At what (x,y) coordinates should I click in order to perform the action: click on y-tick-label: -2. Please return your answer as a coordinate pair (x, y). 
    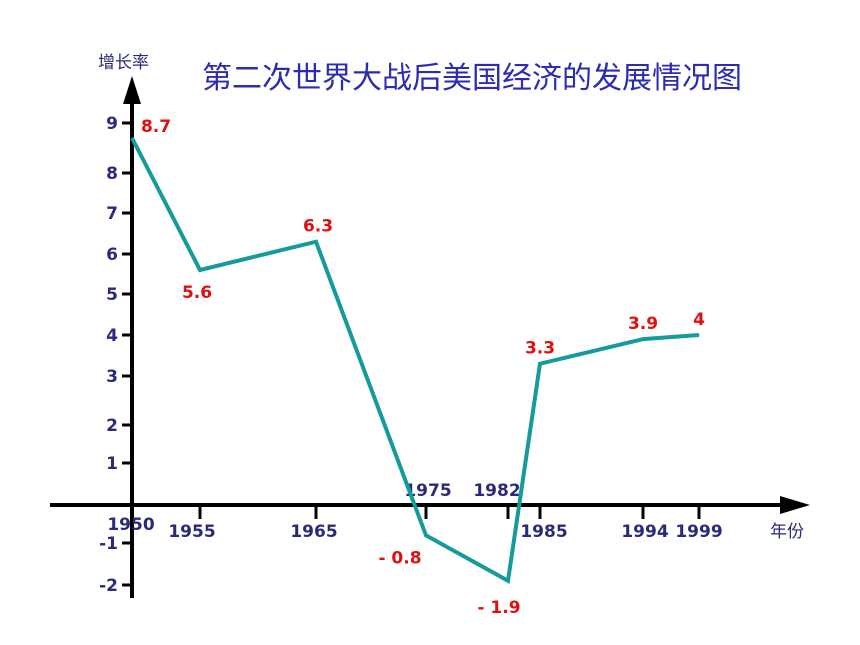
    Looking at the image, I should click on (108, 586).